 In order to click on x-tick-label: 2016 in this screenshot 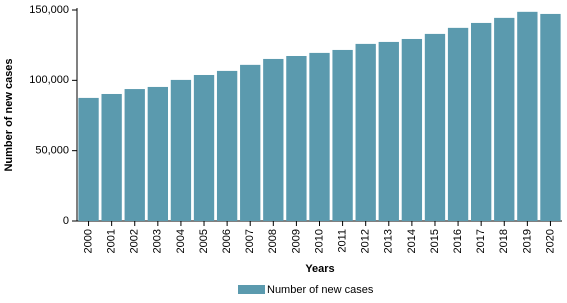, I will do `click(458, 241)`.